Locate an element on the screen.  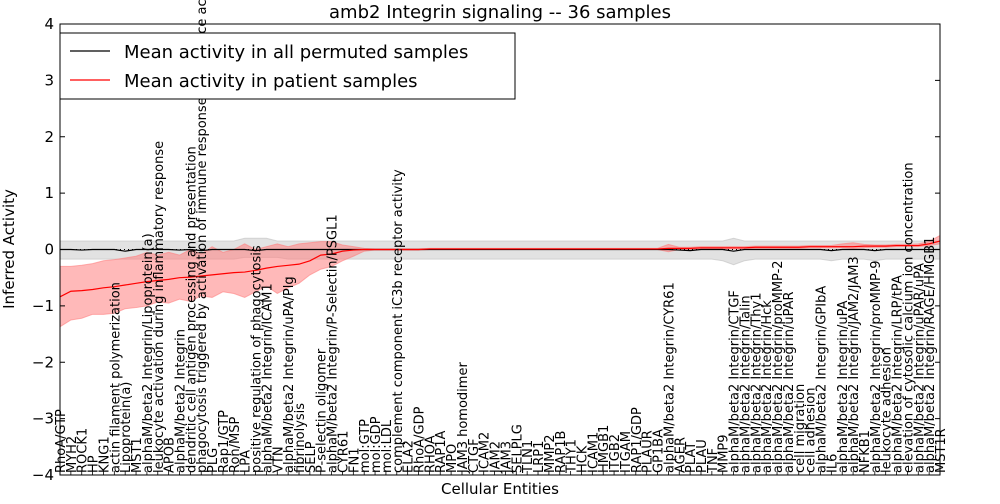
x-tick-label: alphaM/beta2 Integrin/GPIbA is located at coordinates (821, 379).